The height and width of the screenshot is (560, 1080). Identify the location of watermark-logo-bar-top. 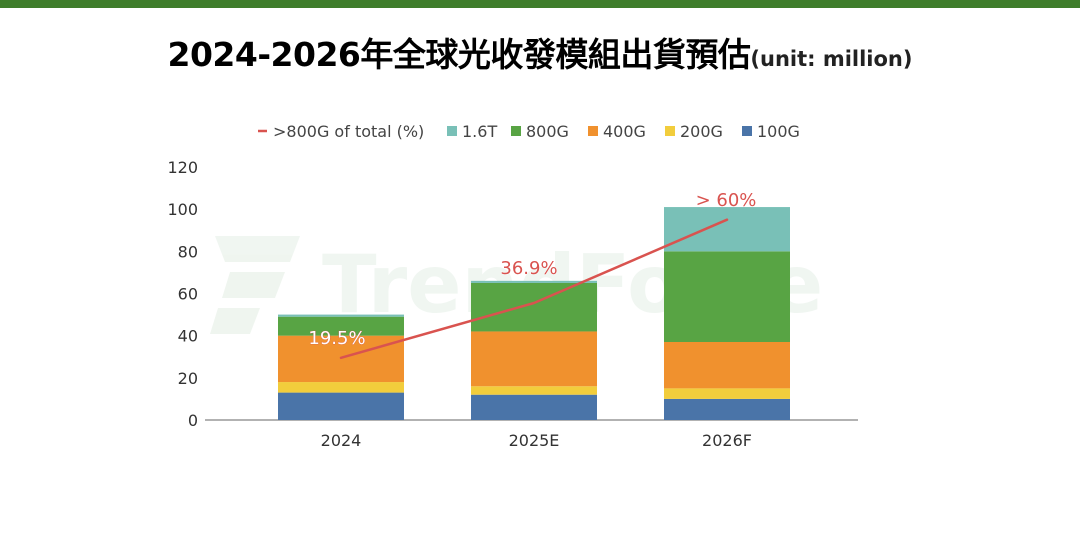
(257, 249).